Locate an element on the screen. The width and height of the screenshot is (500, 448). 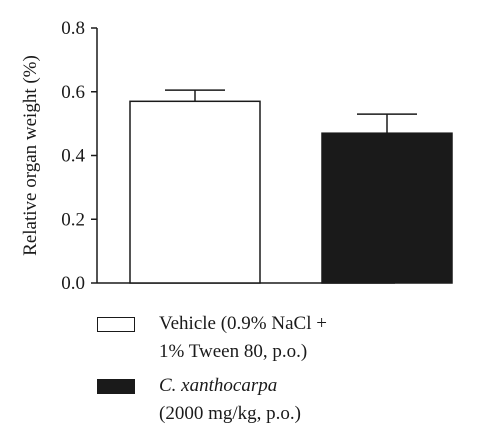
legend-label-vehicle-line1: Vehicle (0.9% NaCl + is located at coordinates (243, 323).